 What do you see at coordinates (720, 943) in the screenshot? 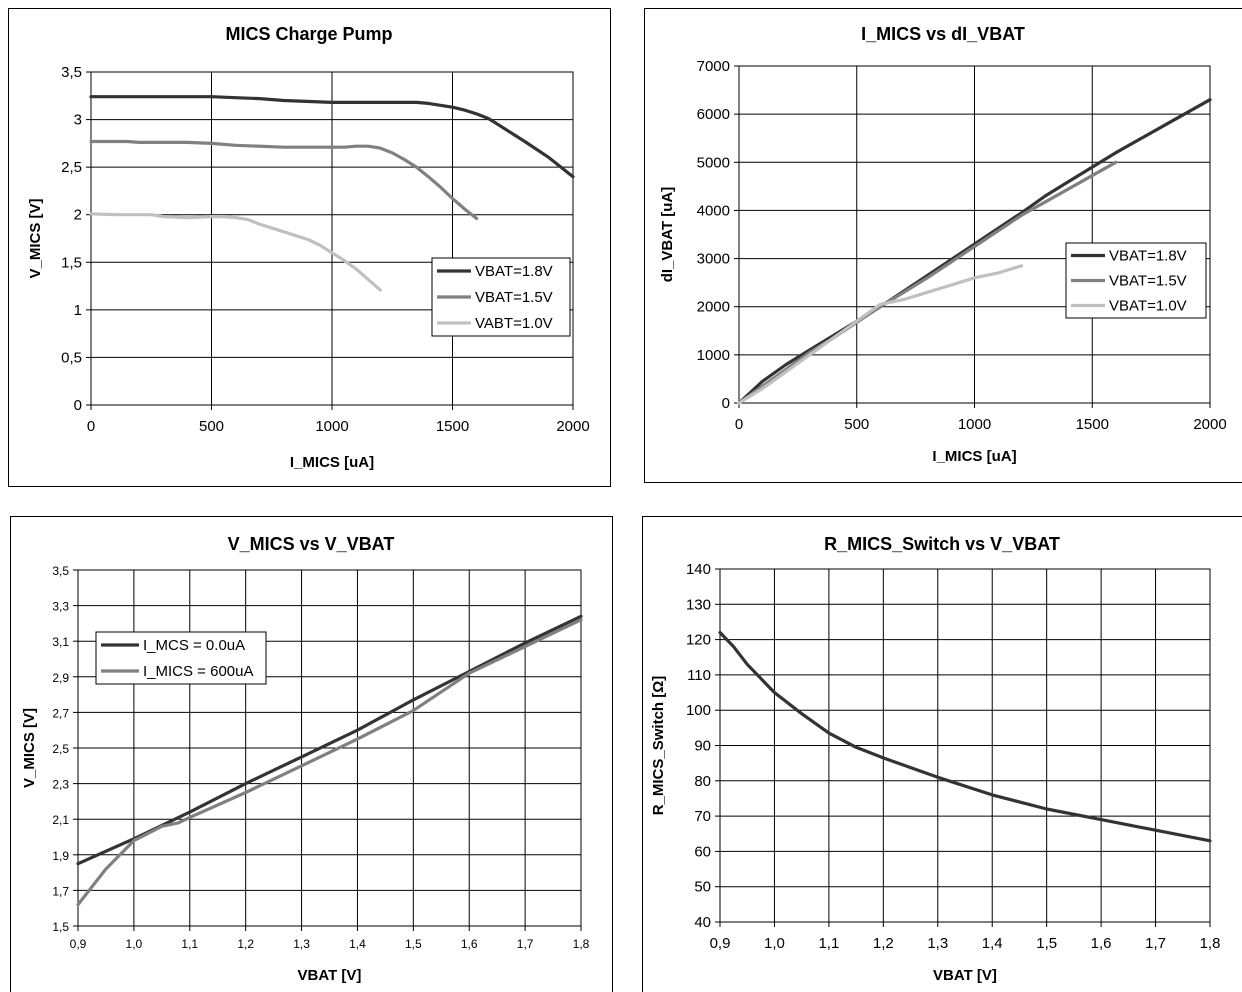
I see `x-tick-label: 0,9` at bounding box center [720, 943].